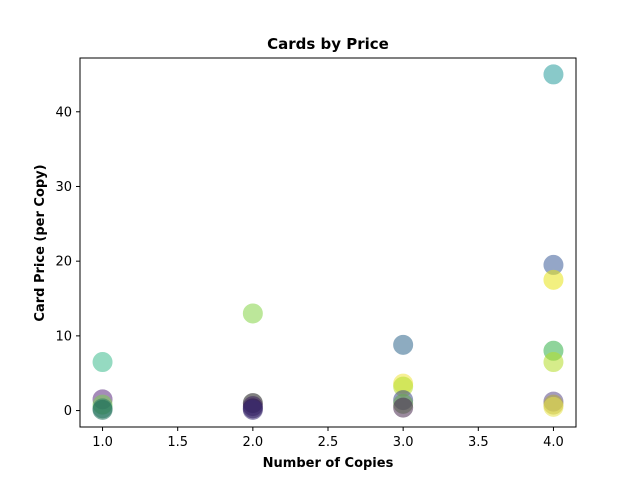 The image size is (640, 480). I want to click on x-axis-ticks: 1.0 1.5 2.0 2.5 3.0 3.5 4.0, so click(328, 438).